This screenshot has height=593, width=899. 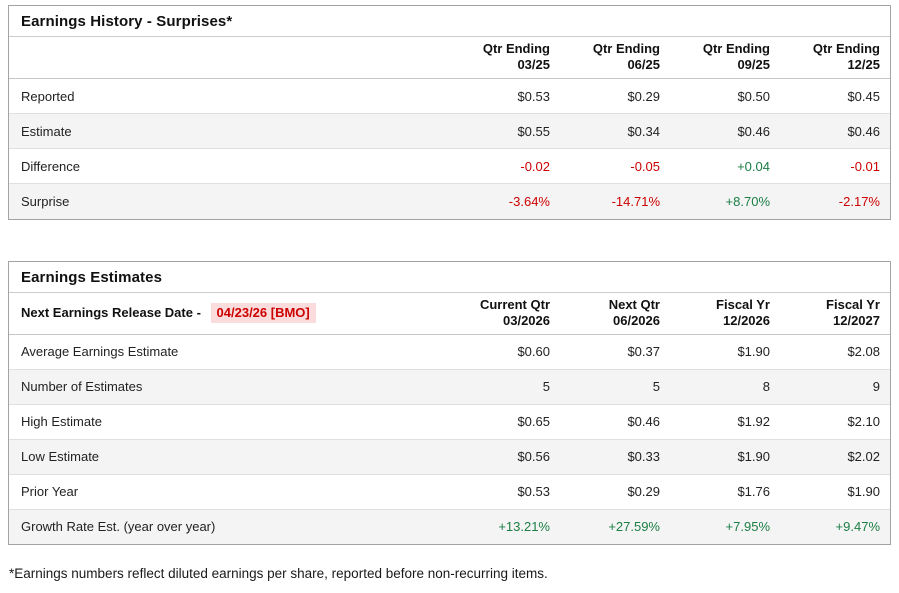 I want to click on cell-value: +8.70%, so click(x=725, y=201).